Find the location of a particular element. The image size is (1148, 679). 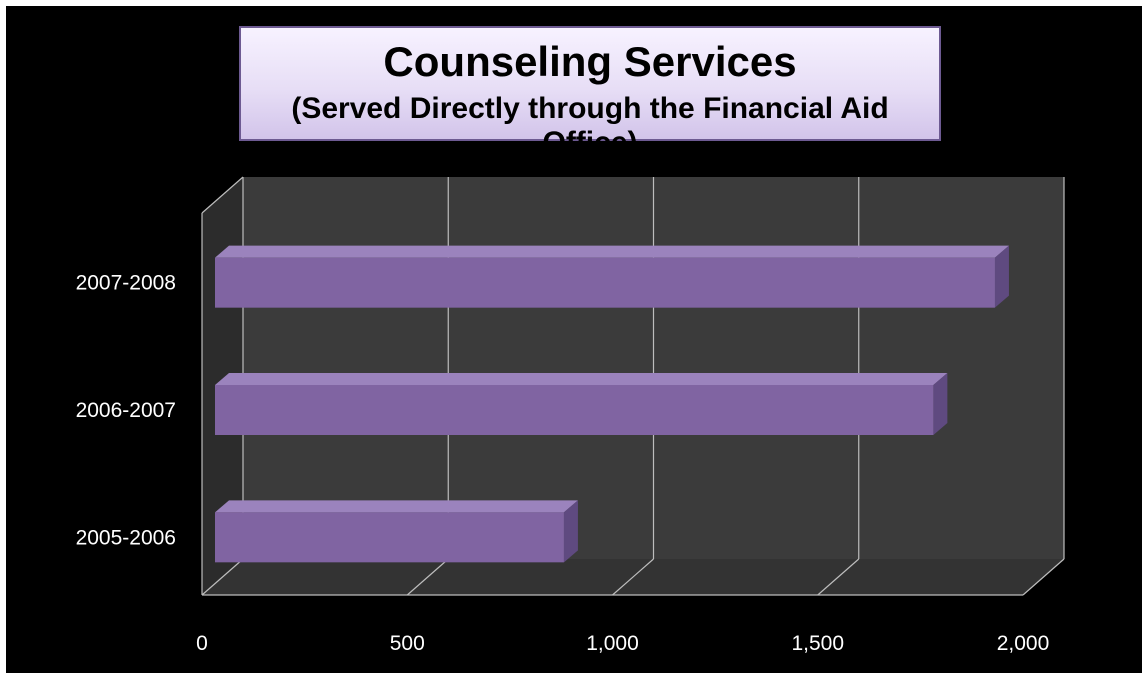

chart-title: Counseling Services is located at coordinates (590, 61).